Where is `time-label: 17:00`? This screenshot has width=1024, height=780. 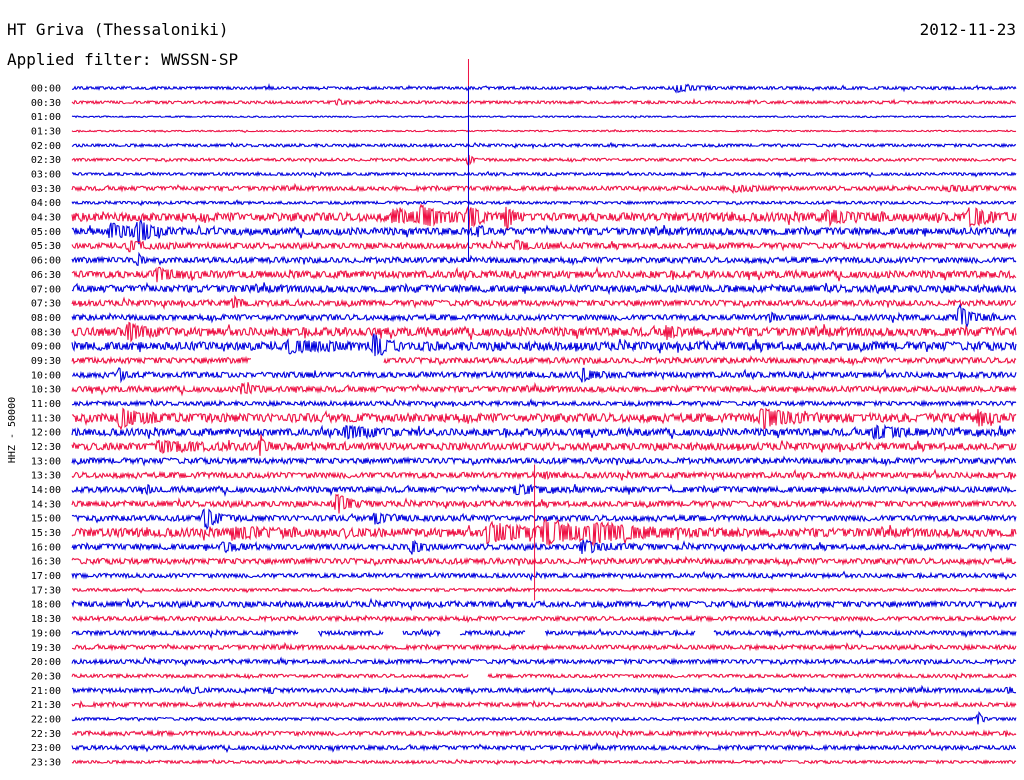
time-label: 17:00 is located at coordinates (46, 576).